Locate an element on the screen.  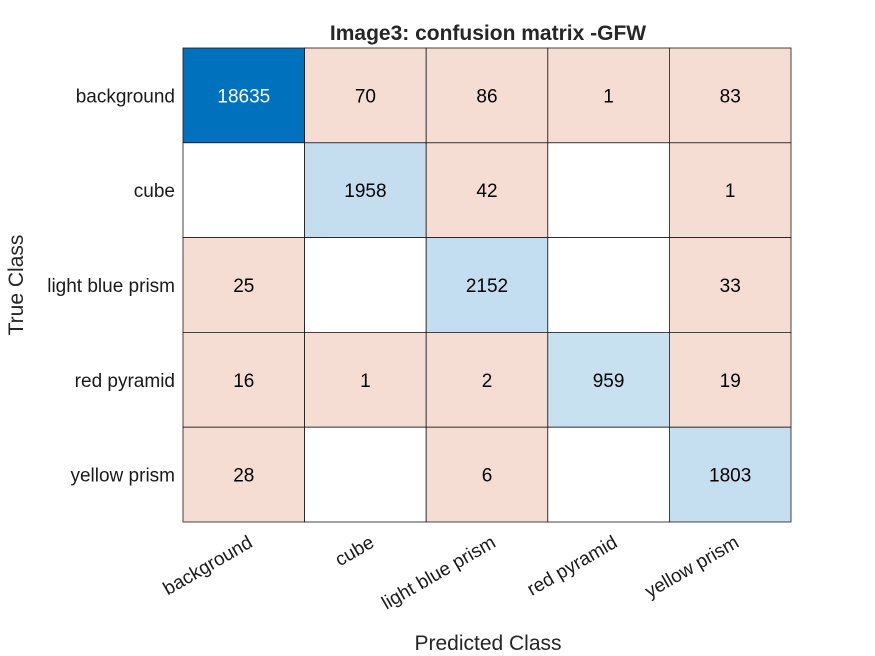
cell-value-red-pyramid-light-blue-prism: 2 is located at coordinates (487, 381).